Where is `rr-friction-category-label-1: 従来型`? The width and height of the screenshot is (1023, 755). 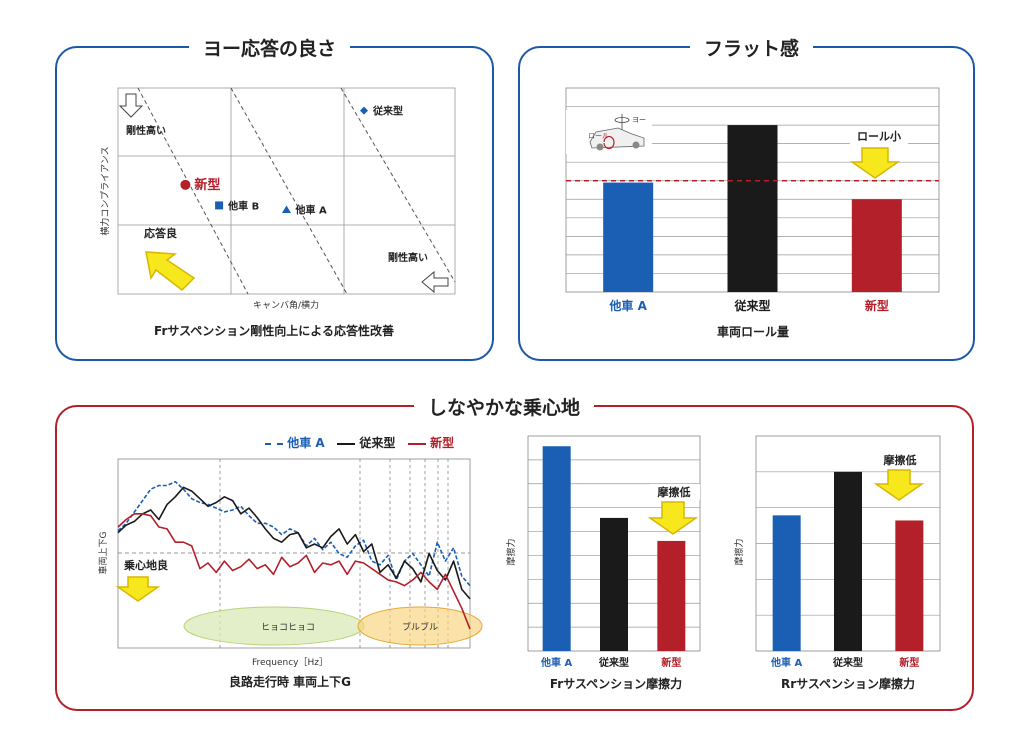 rr-friction-category-label-1: 従来型 is located at coordinates (847, 662).